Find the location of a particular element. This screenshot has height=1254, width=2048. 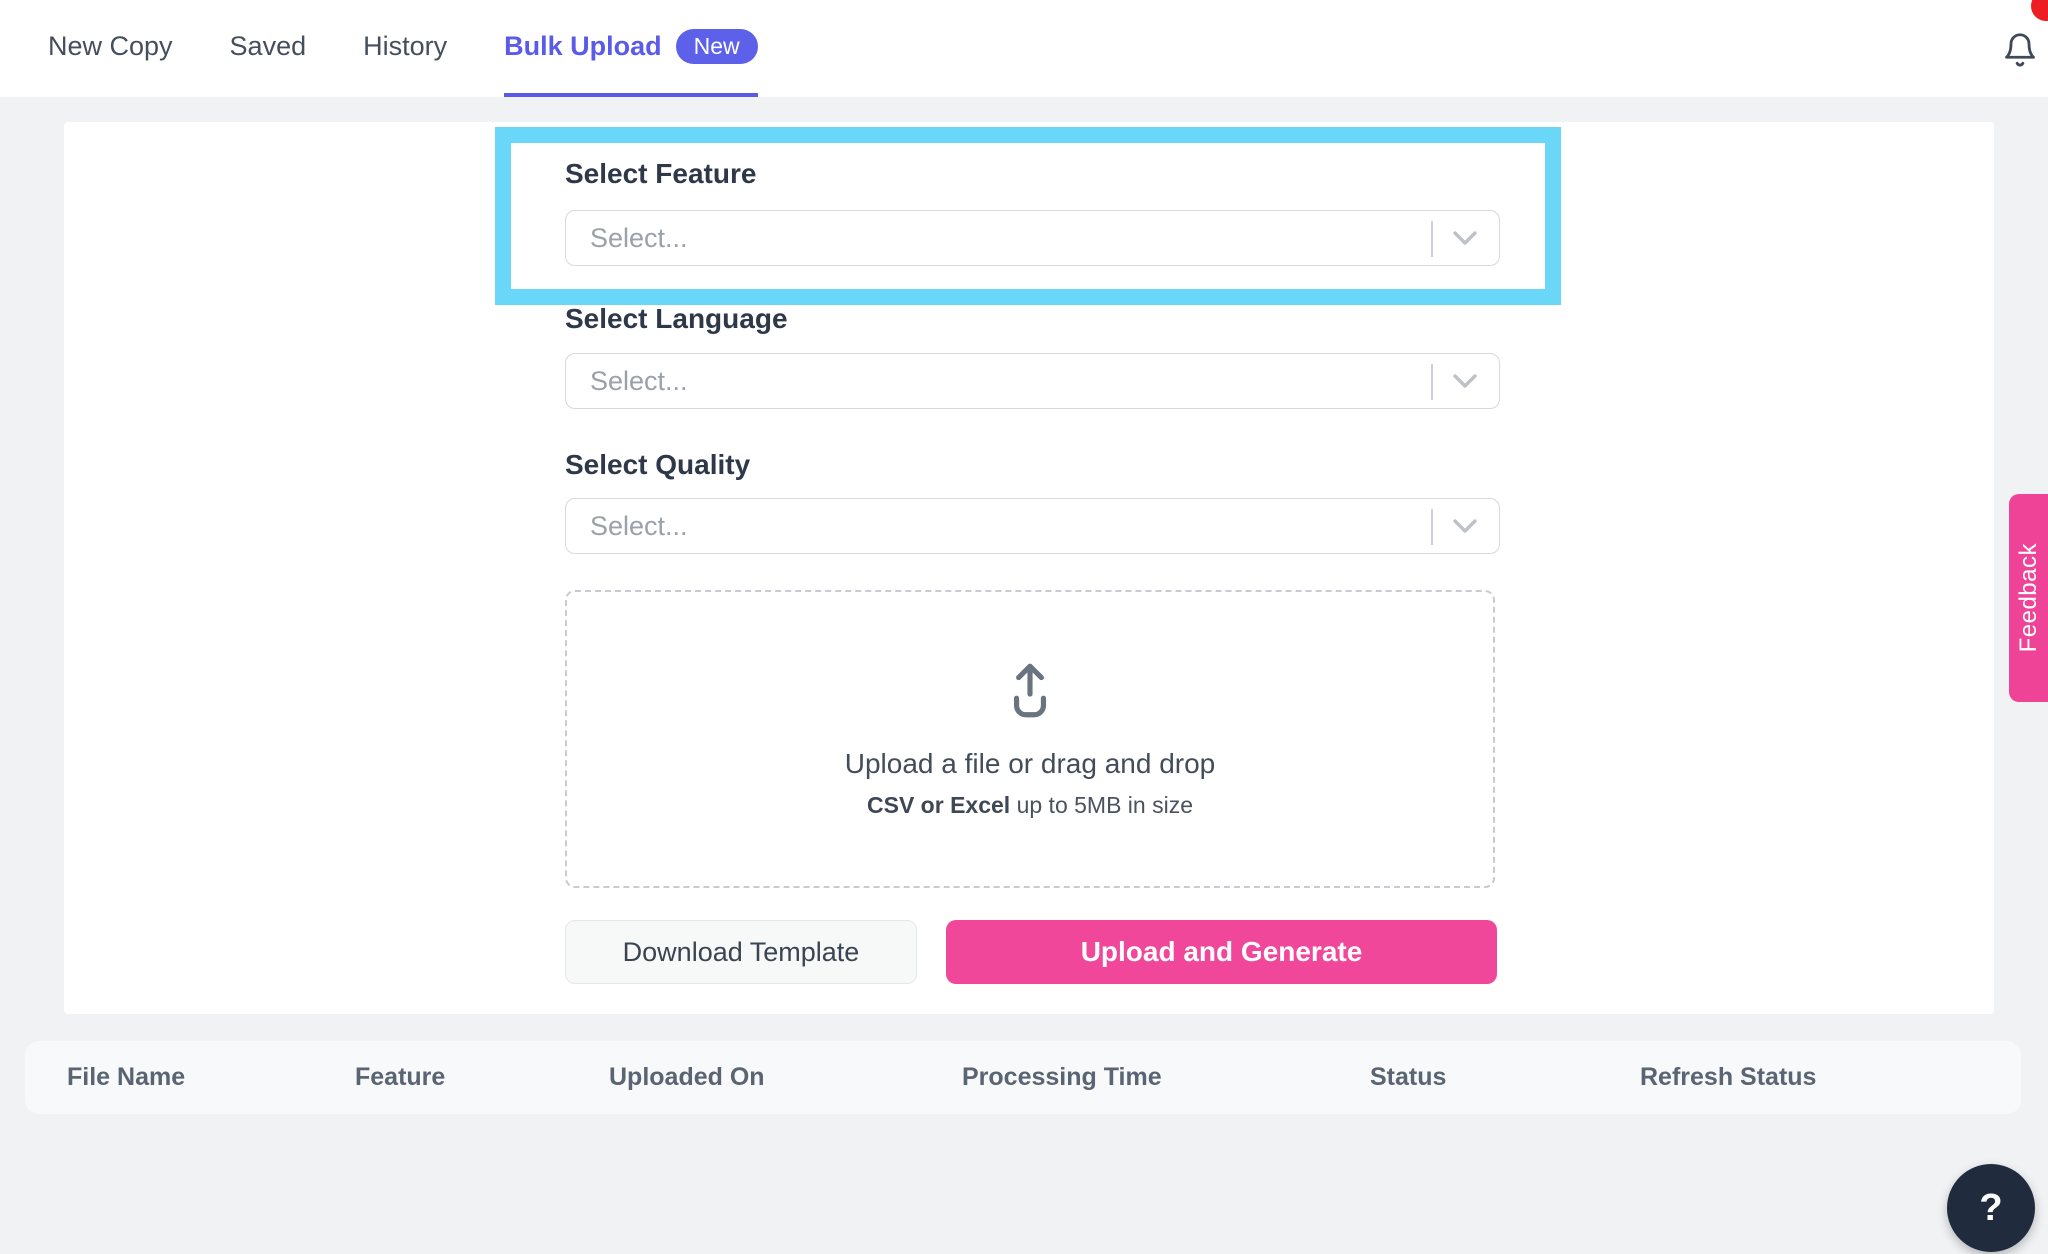

feedback-tab-label: Feedback is located at coordinates (2028, 598).